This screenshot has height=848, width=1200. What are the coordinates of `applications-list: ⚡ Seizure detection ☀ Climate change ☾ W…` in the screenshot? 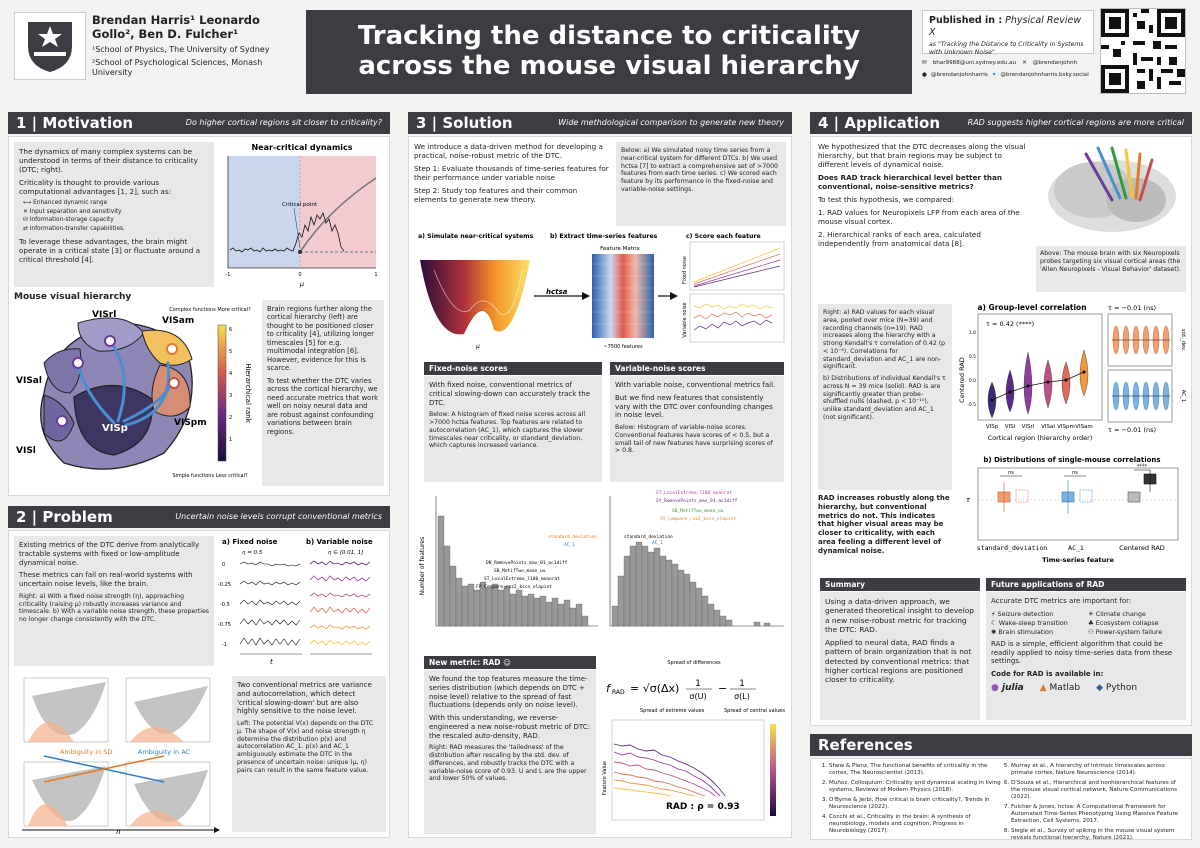 It's located at (1086, 623).